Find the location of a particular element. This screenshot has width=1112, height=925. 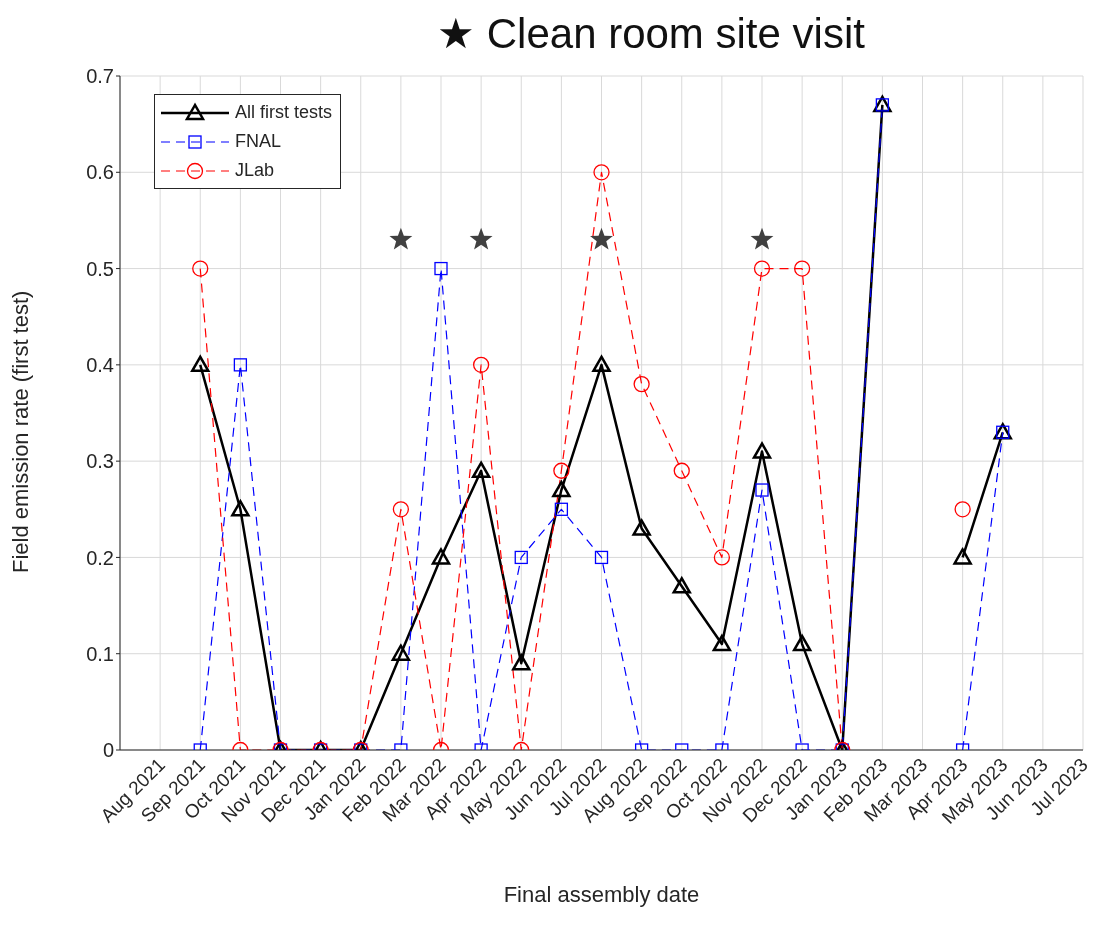

legend-label: All first tests is located at coordinates (284, 112).